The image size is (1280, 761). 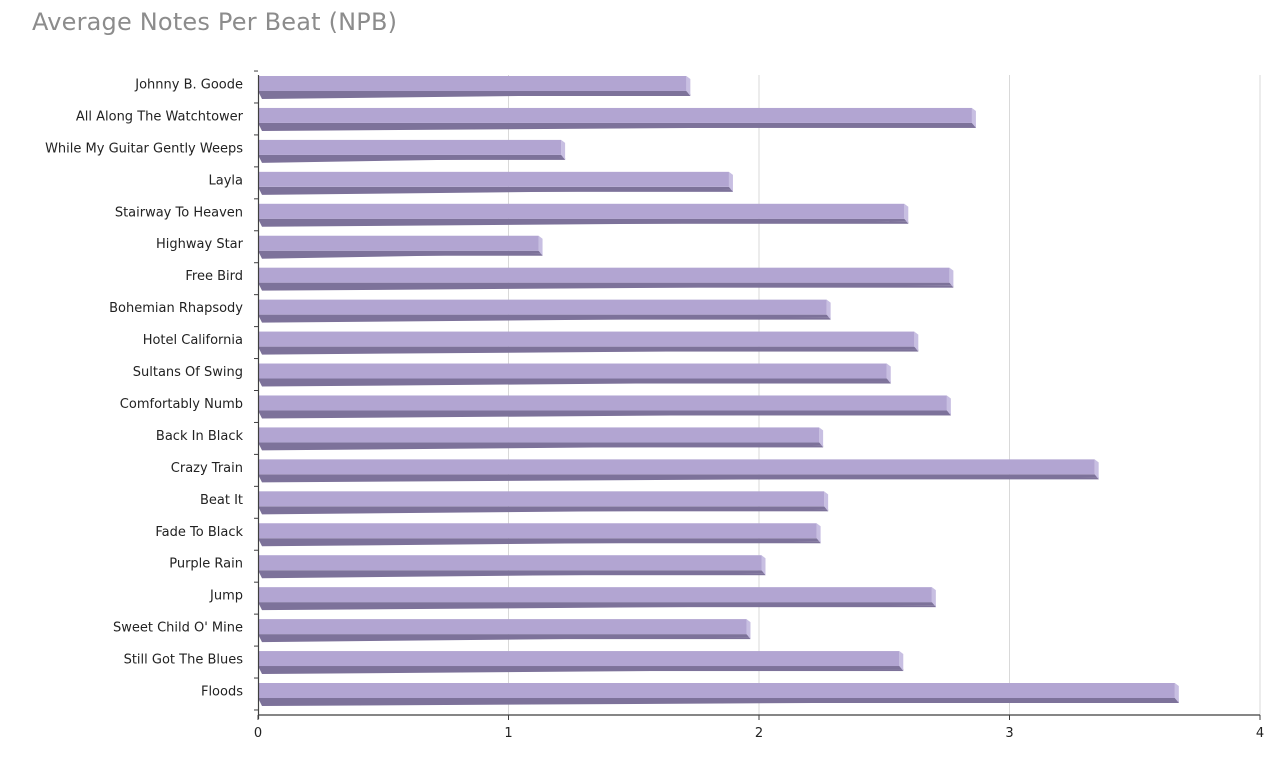 I want to click on category-label-5: Stairway To Heaven, so click(x=179, y=212).